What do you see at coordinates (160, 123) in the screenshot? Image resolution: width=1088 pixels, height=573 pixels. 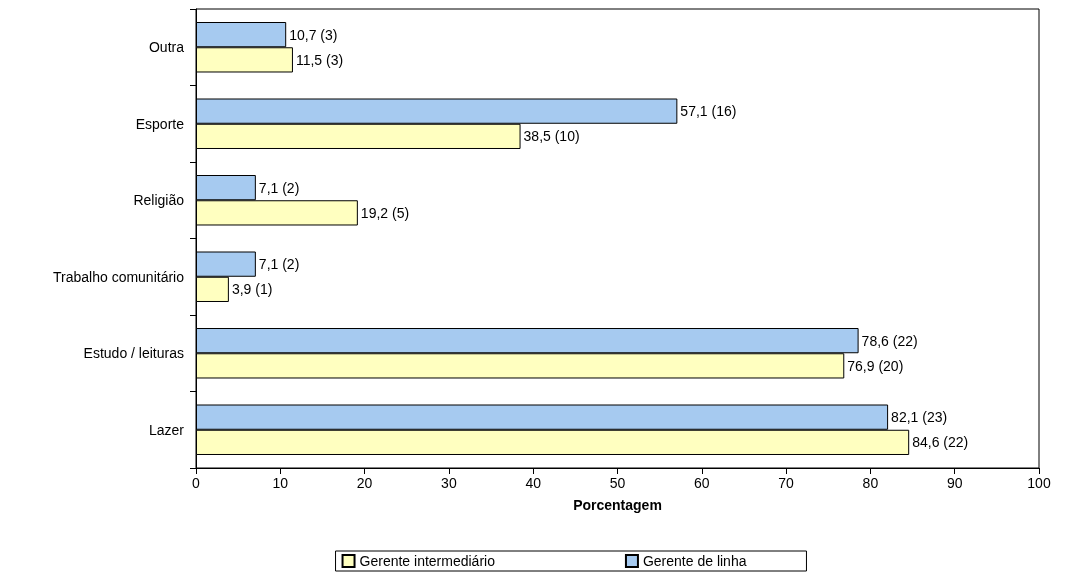 I see `y-tick-label: Esporte` at bounding box center [160, 123].